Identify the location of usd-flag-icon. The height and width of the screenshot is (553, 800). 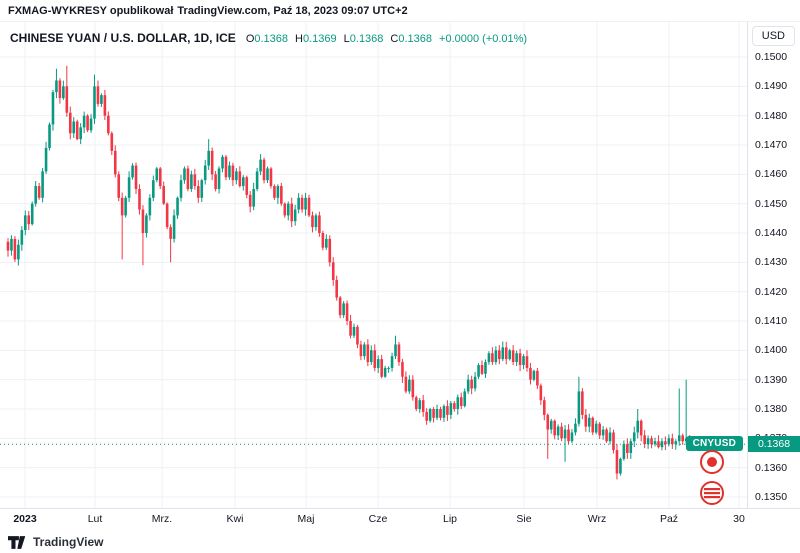
(712, 493).